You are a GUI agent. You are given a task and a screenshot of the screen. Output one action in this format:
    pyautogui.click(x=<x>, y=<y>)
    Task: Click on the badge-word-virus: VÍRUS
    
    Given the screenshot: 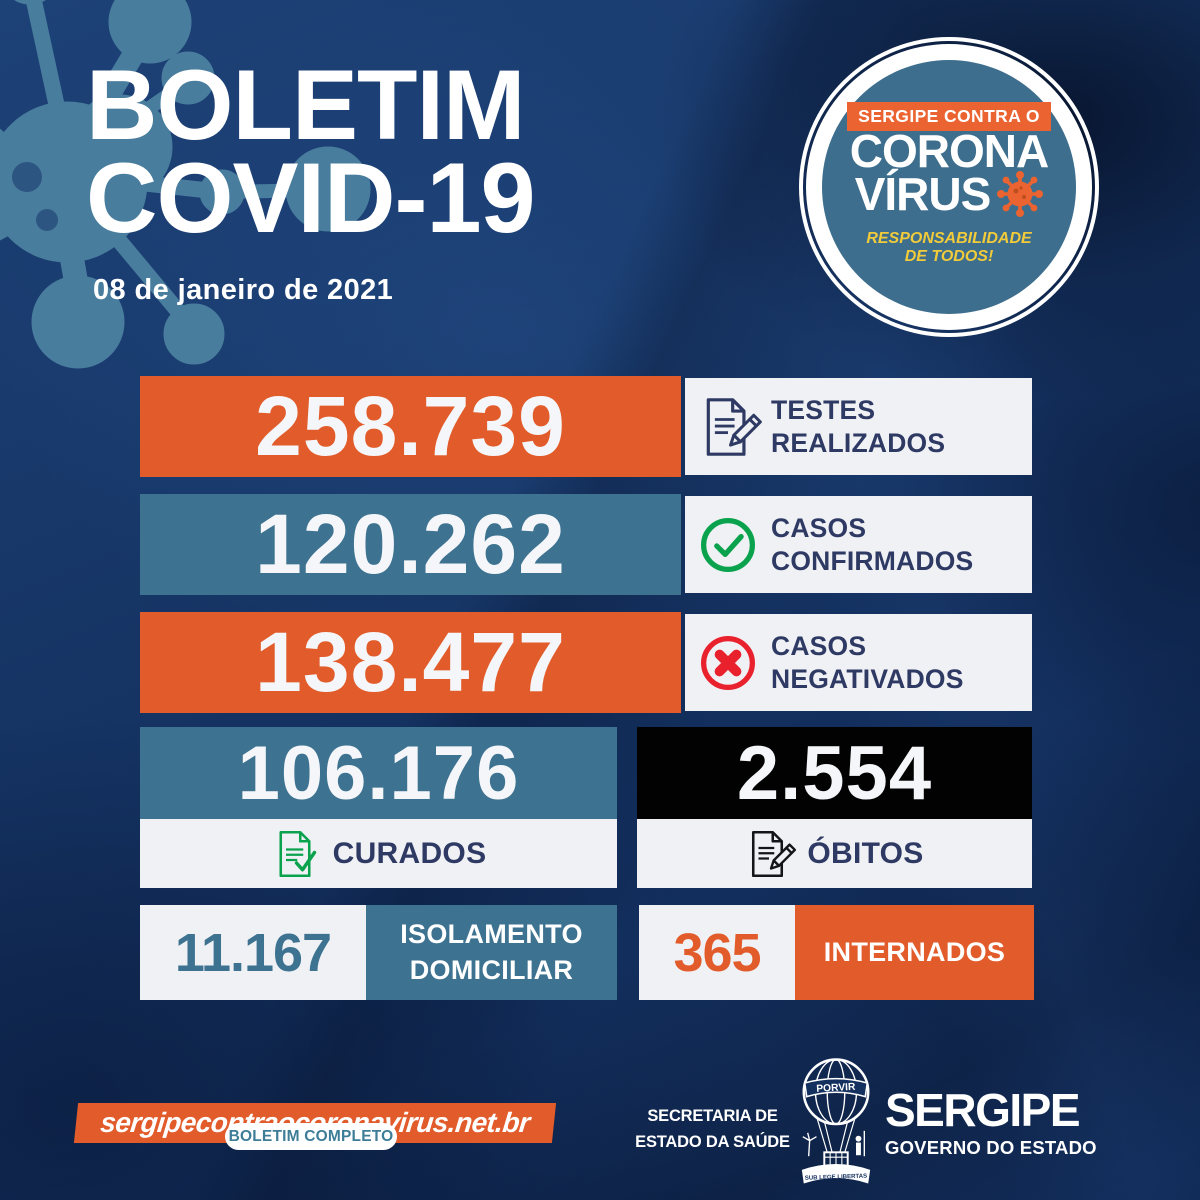 What is the action you would take?
    pyautogui.click(x=923, y=194)
    